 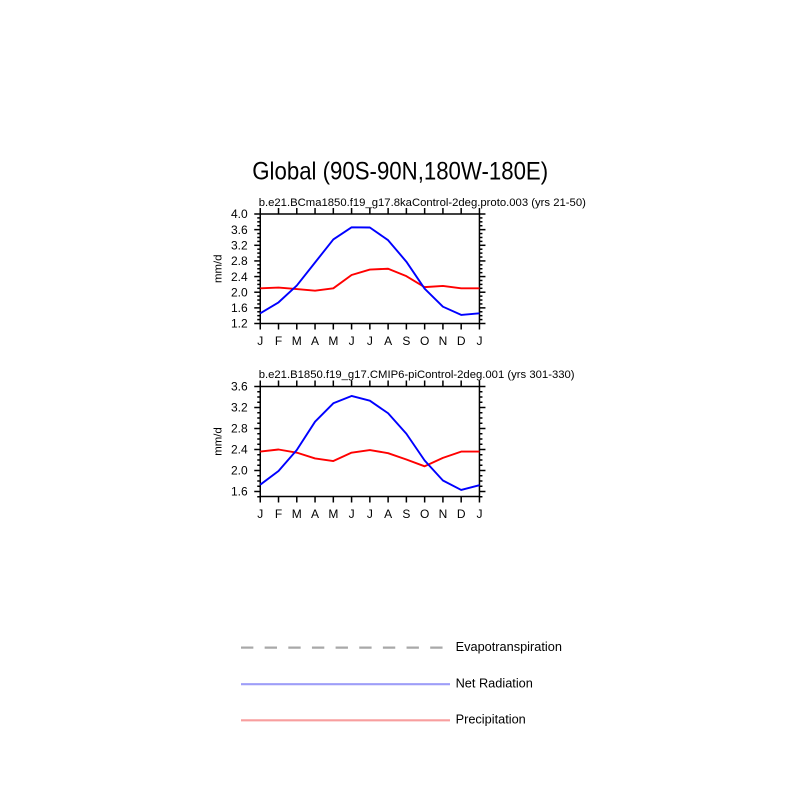 What do you see at coordinates (494, 683) in the screenshot?
I see `svg-text: Net Radiation` at bounding box center [494, 683].